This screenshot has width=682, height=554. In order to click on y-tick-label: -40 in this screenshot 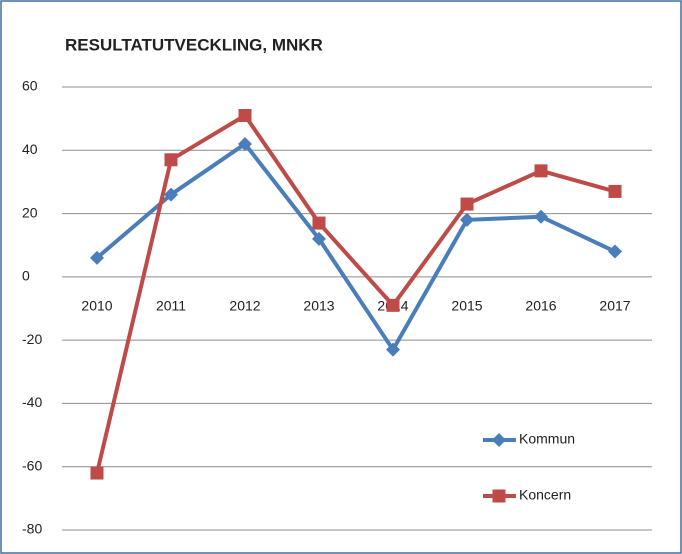, I will do `click(32, 402)`.